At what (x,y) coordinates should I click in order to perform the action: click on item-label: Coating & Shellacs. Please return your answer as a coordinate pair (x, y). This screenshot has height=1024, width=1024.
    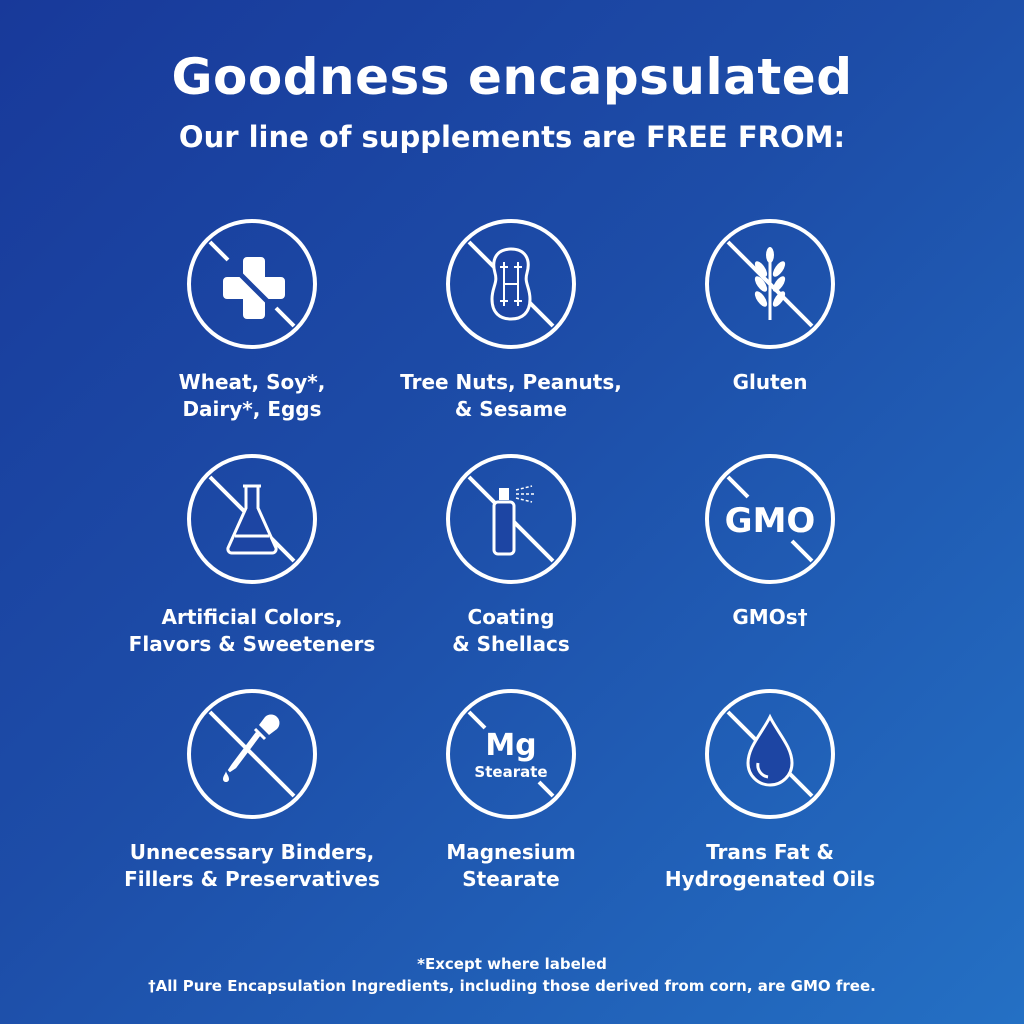
    Looking at the image, I should click on (511, 630).